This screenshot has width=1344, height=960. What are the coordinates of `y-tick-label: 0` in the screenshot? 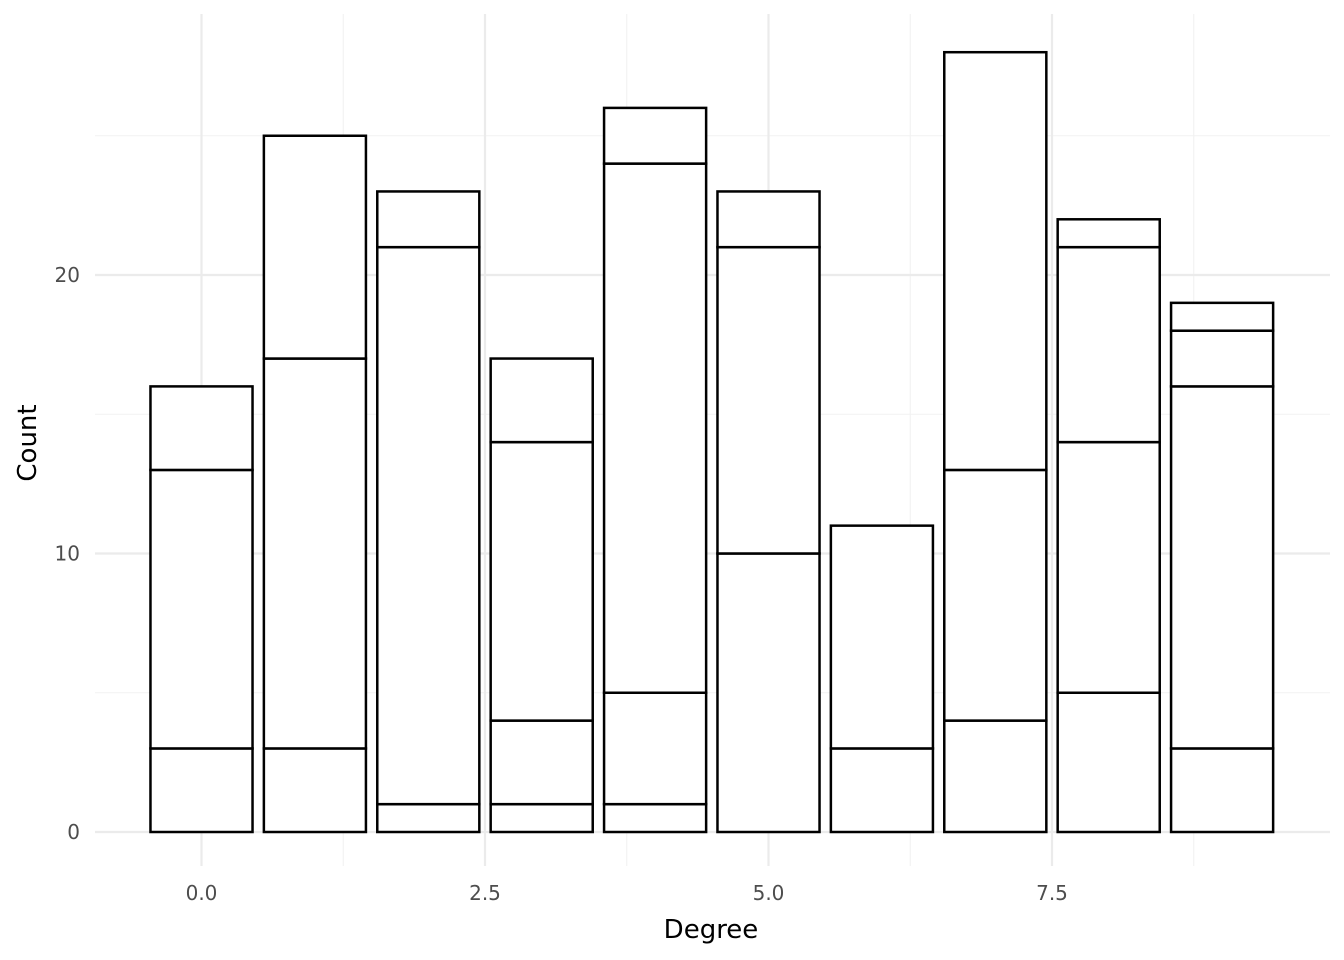 It's located at (73, 832).